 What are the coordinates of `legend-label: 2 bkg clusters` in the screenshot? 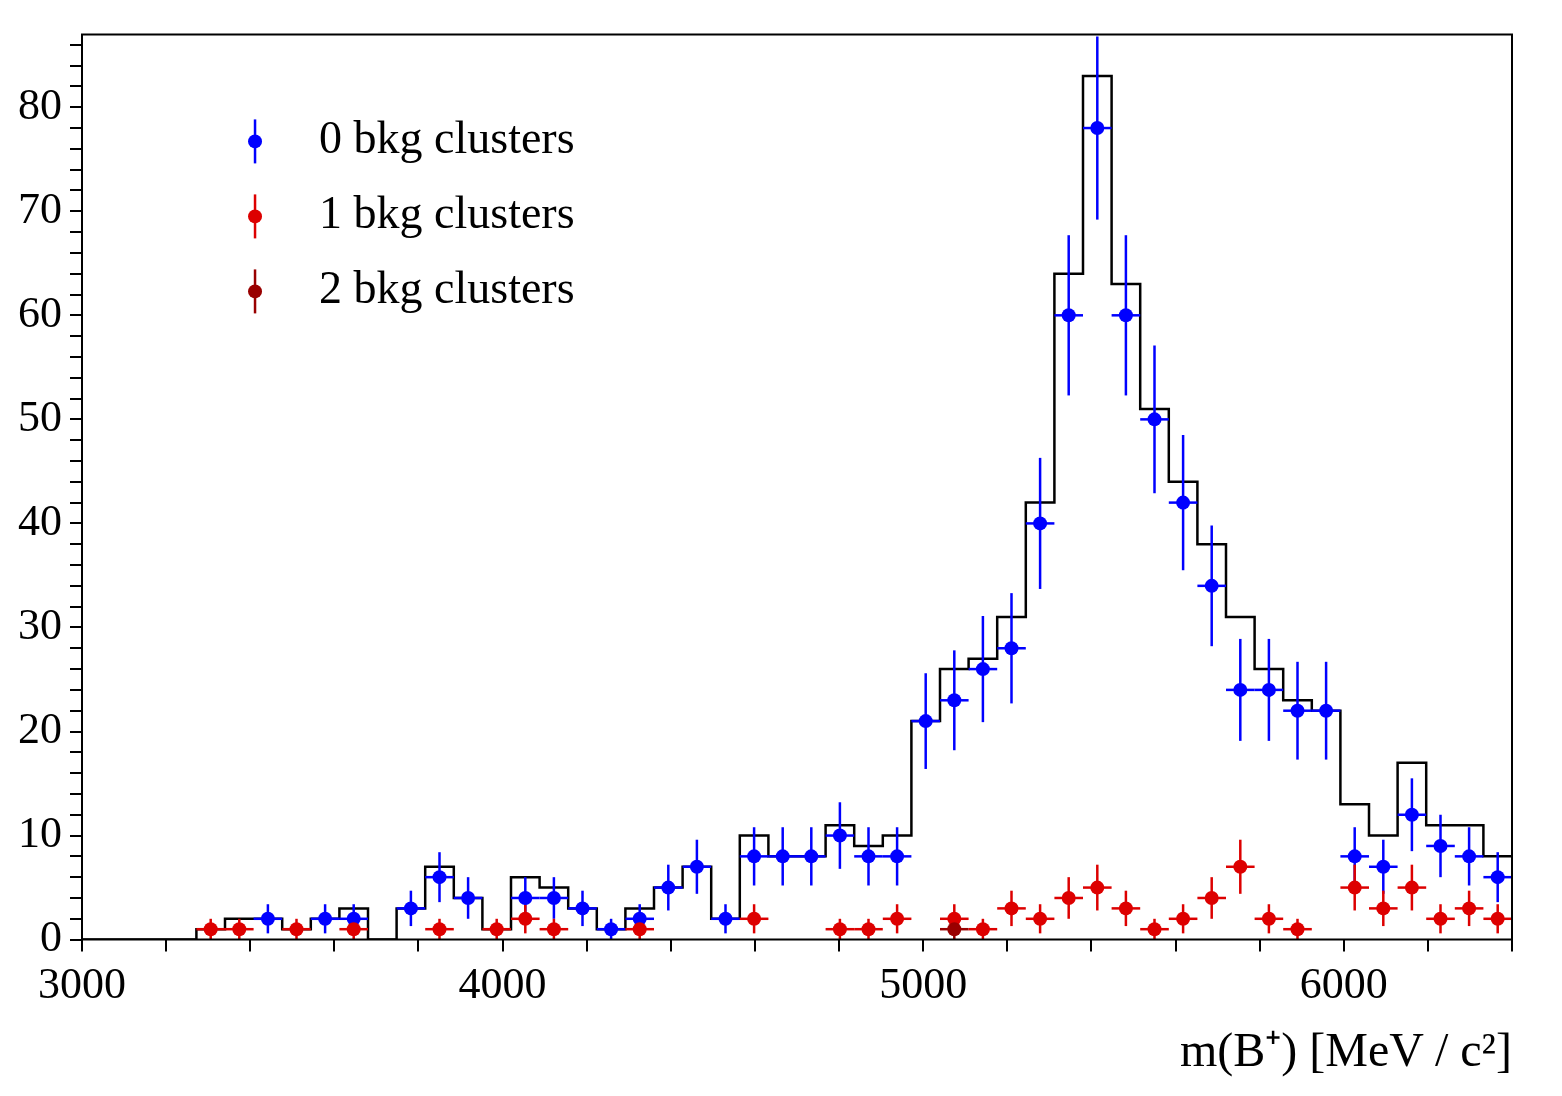 It's located at (447, 288).